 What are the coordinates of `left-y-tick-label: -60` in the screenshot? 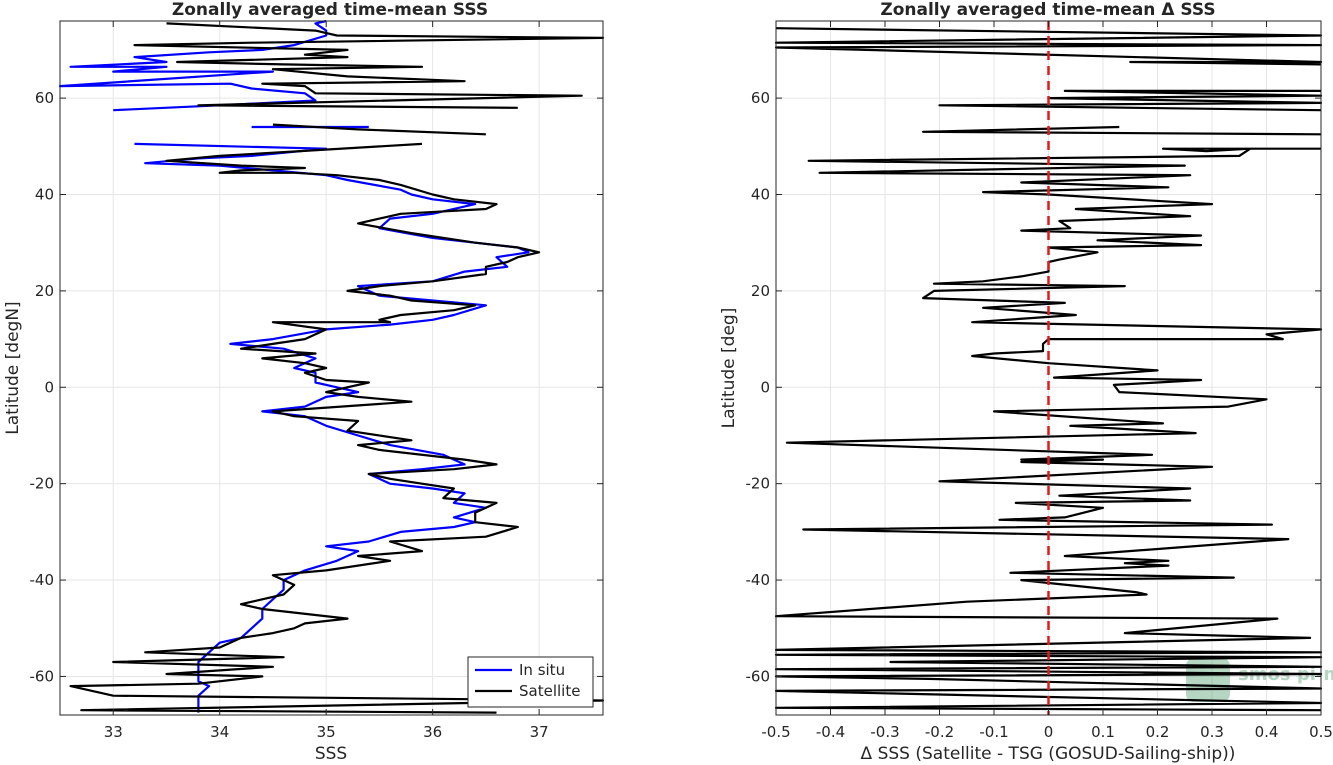 It's located at (42, 676).